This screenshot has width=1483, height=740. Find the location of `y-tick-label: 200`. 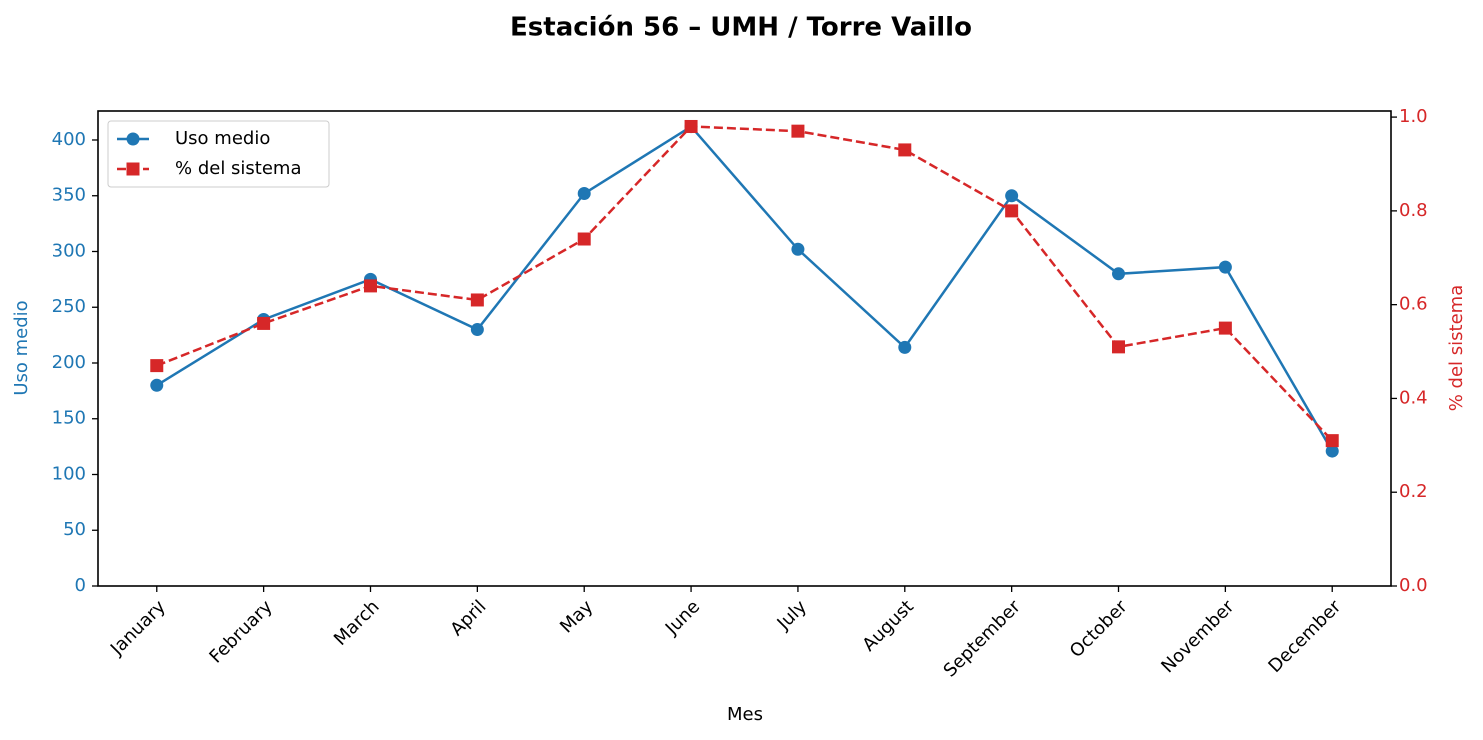

y-tick-label: 200 is located at coordinates (69, 362).